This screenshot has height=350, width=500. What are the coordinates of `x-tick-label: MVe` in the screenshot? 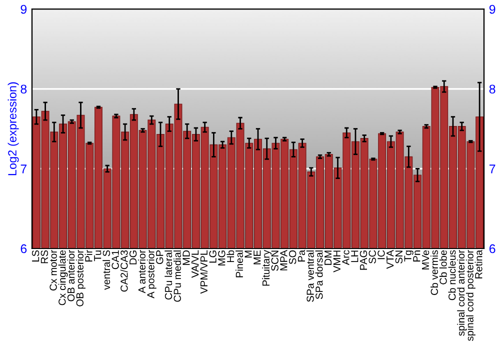 It's located at (426, 260).